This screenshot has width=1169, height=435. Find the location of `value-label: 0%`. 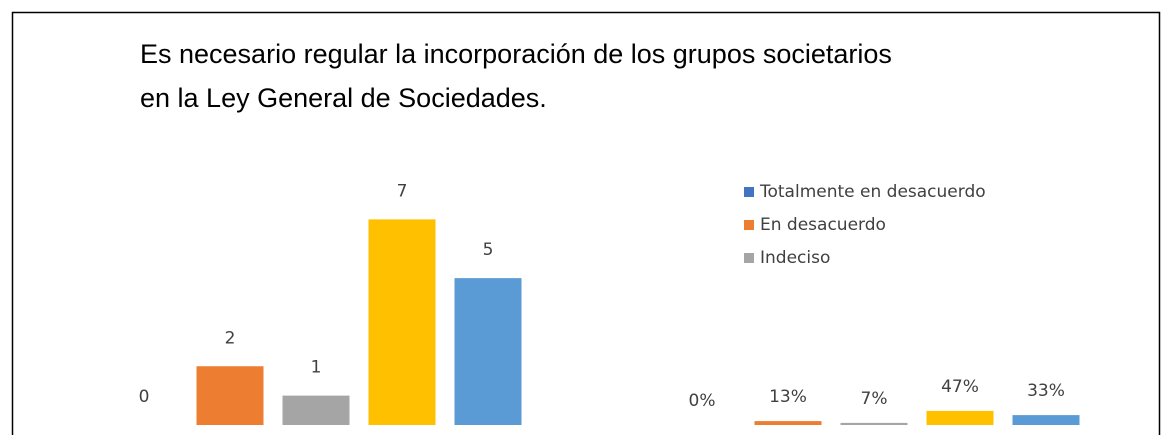

value-label: 0% is located at coordinates (702, 401).